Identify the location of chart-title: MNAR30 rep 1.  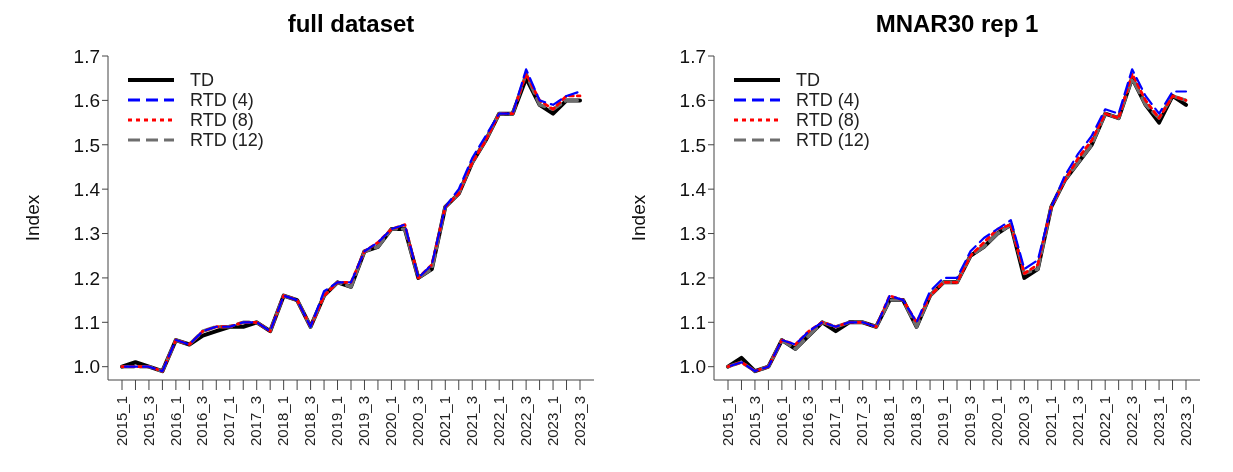
(957, 24).